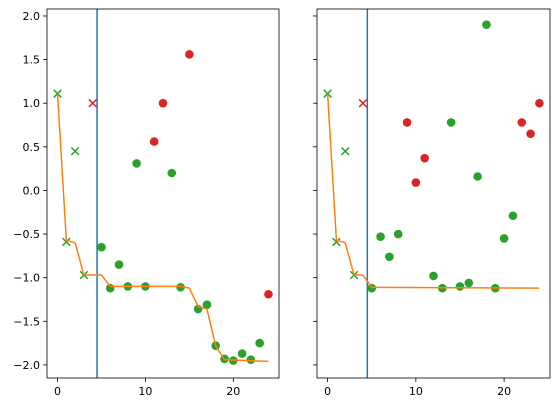  Describe the element at coordinates (26, 365) in the screenshot. I see `y-tick-label-0: −2.0` at that location.